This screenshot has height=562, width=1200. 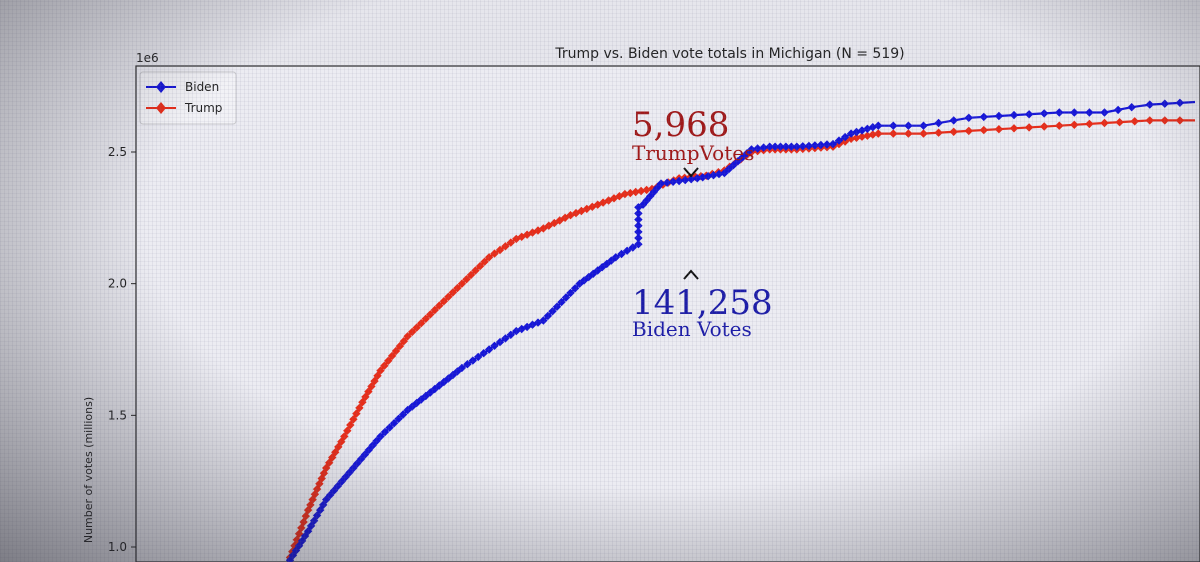 What do you see at coordinates (117, 415) in the screenshot?
I see `y-tick-label-1: 1.5` at bounding box center [117, 415].